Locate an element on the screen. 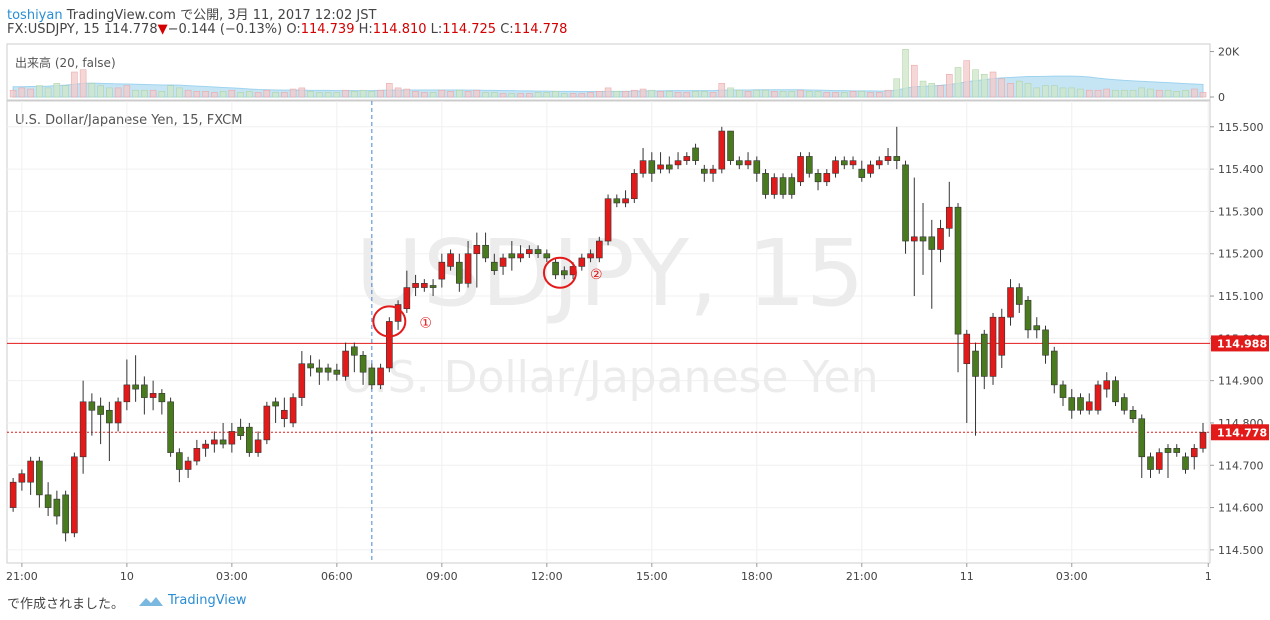 Image resolution: width=1270 pixels, height=620 pixels. x-tick-label: 10 is located at coordinates (127, 576).